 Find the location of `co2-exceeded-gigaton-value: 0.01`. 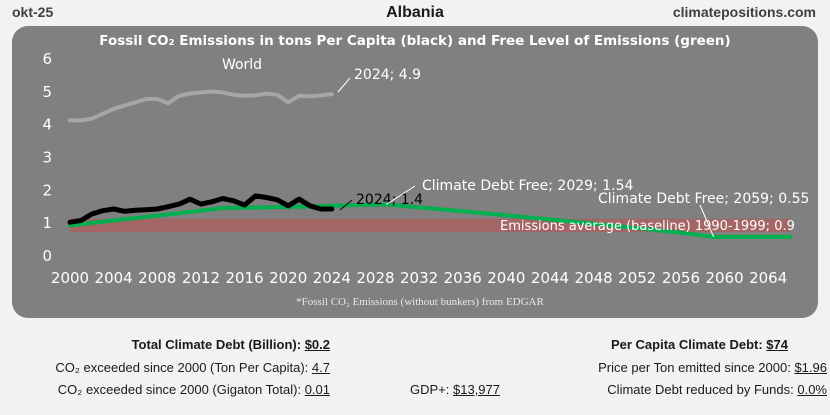

co2-exceeded-gigaton-value: 0.01 is located at coordinates (317, 389).